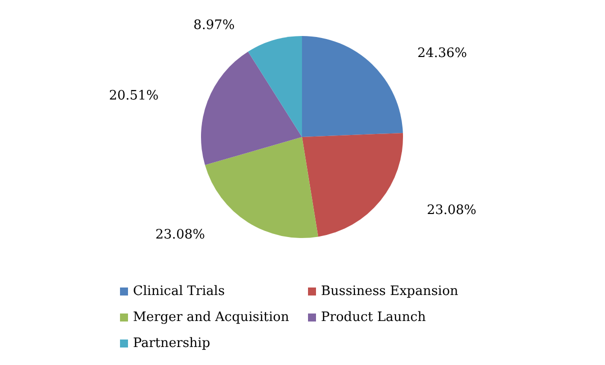 The width and height of the screenshot is (605, 365). Describe the element at coordinates (442, 53) in the screenshot. I see `data-label: 24.36%` at that location.